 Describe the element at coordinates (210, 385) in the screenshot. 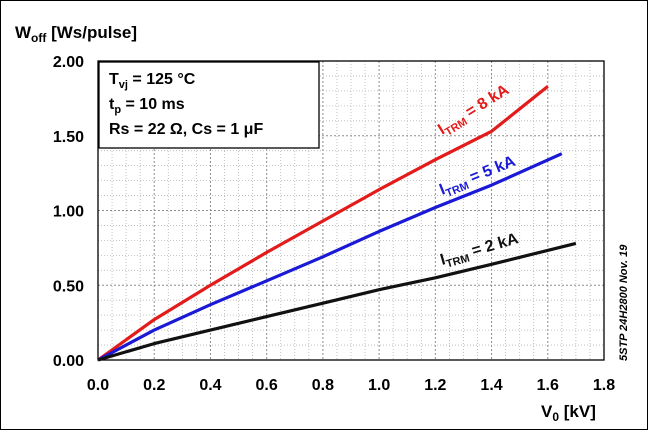

I see `x-tick-label: 0.4` at that location.